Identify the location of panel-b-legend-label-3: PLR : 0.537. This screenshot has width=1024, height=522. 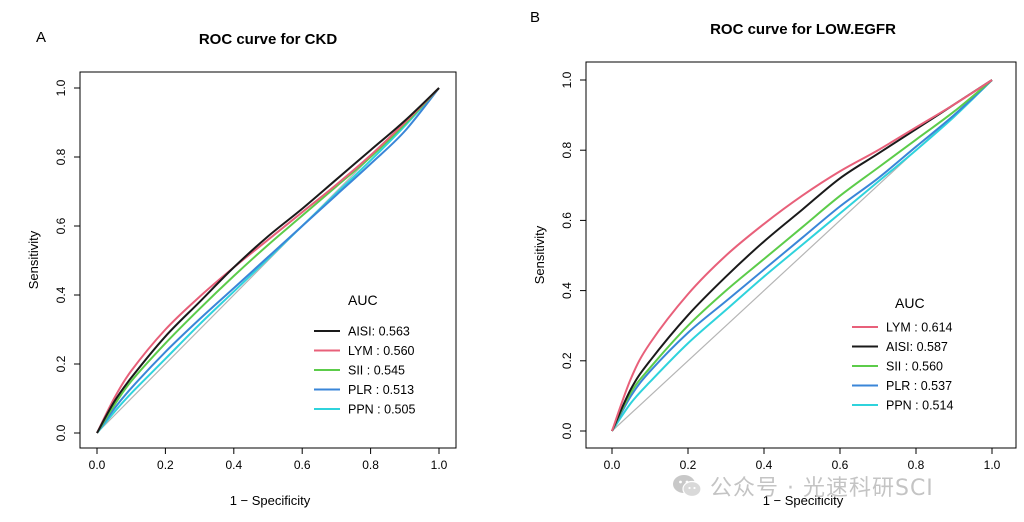
(919, 386).